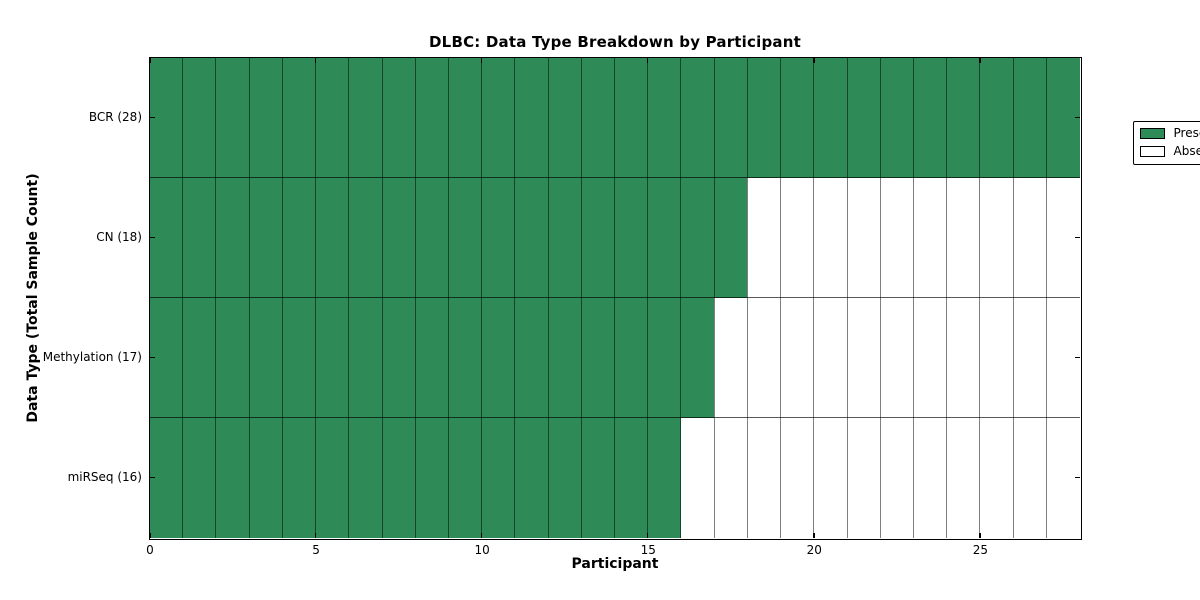 The height and width of the screenshot is (600, 1200). I want to click on y-tick-label: CN (18), so click(119, 237).